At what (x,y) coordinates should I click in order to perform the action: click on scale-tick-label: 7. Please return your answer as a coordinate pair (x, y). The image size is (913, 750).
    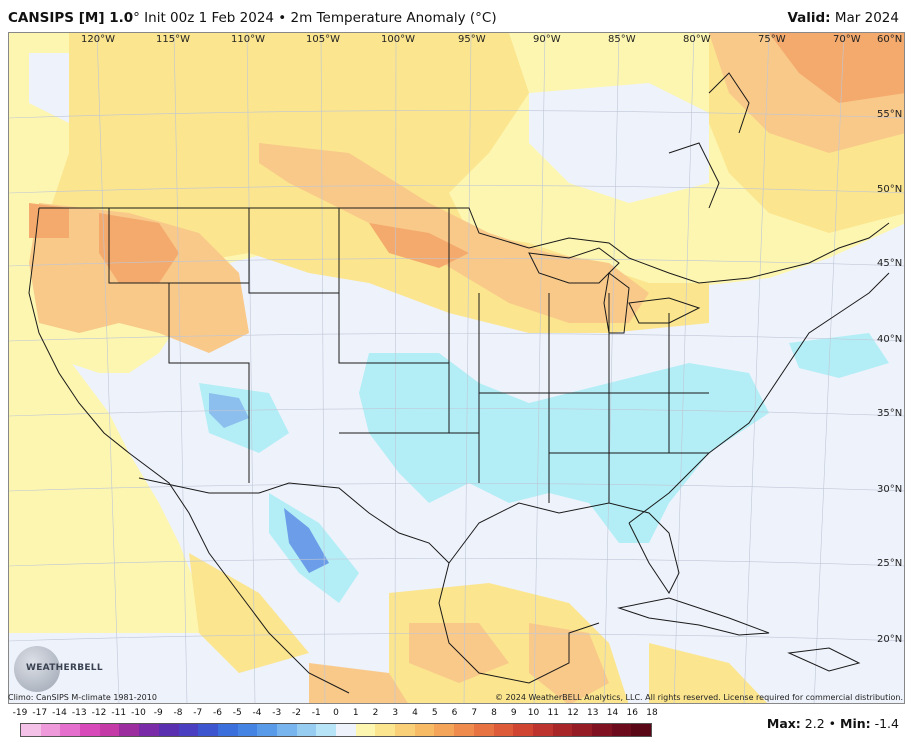
    Looking at the image, I should click on (474, 713).